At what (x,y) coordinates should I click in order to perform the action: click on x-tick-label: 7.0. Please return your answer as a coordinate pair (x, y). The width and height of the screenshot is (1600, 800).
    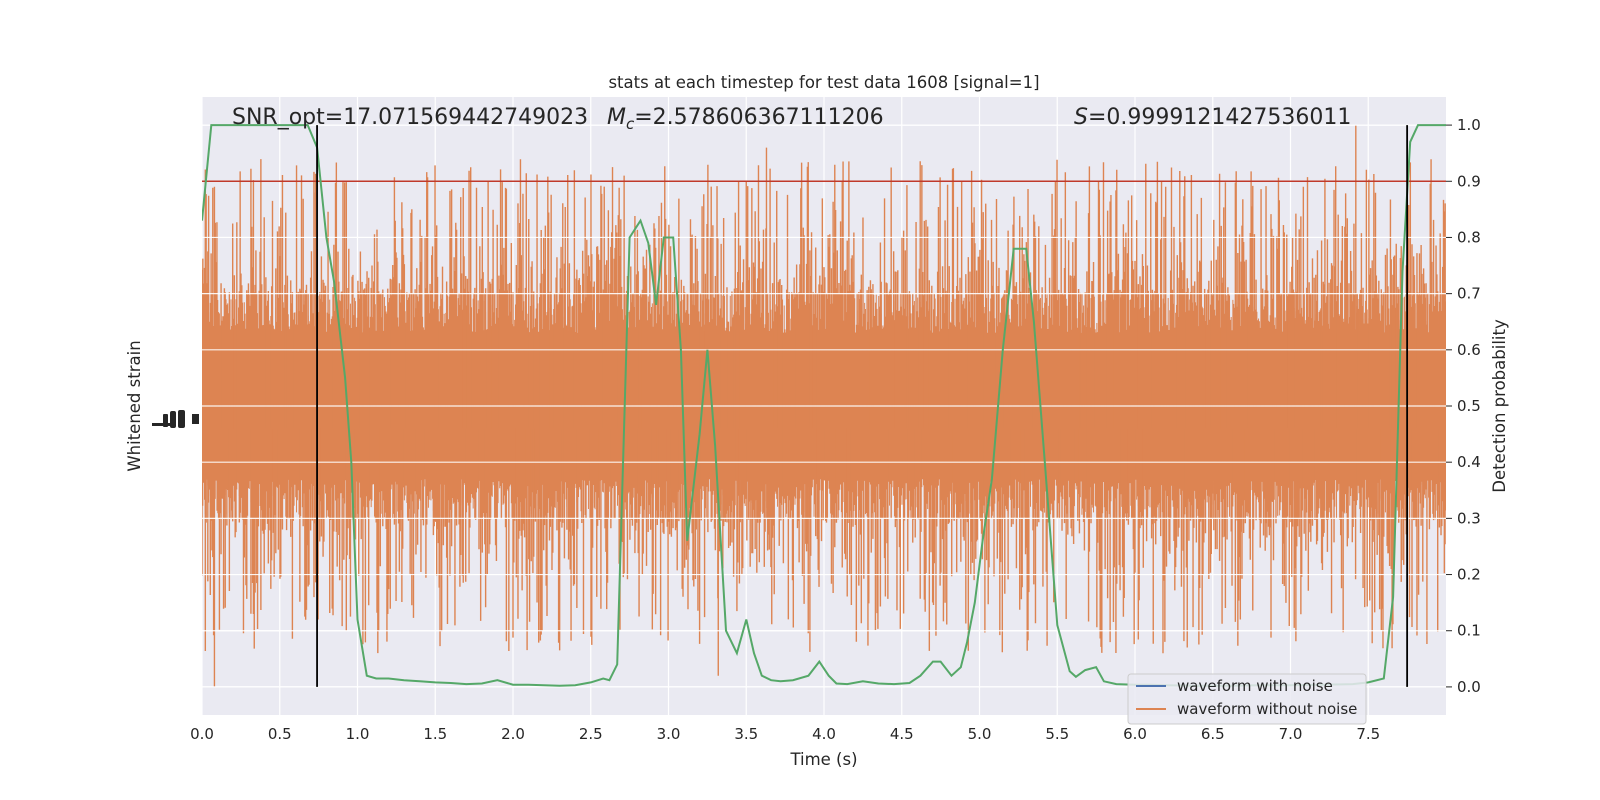
    Looking at the image, I should click on (1291, 734).